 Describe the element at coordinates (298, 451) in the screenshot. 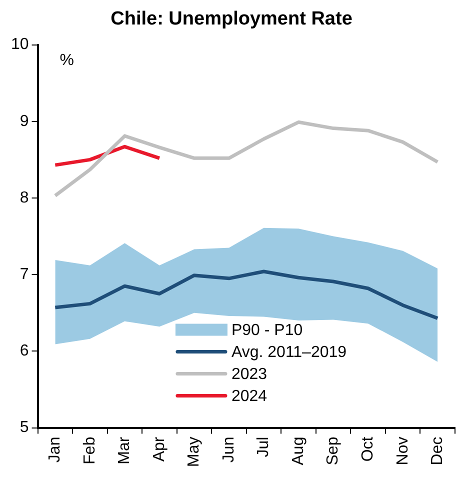

I see `x-tick-label: Aug` at that location.